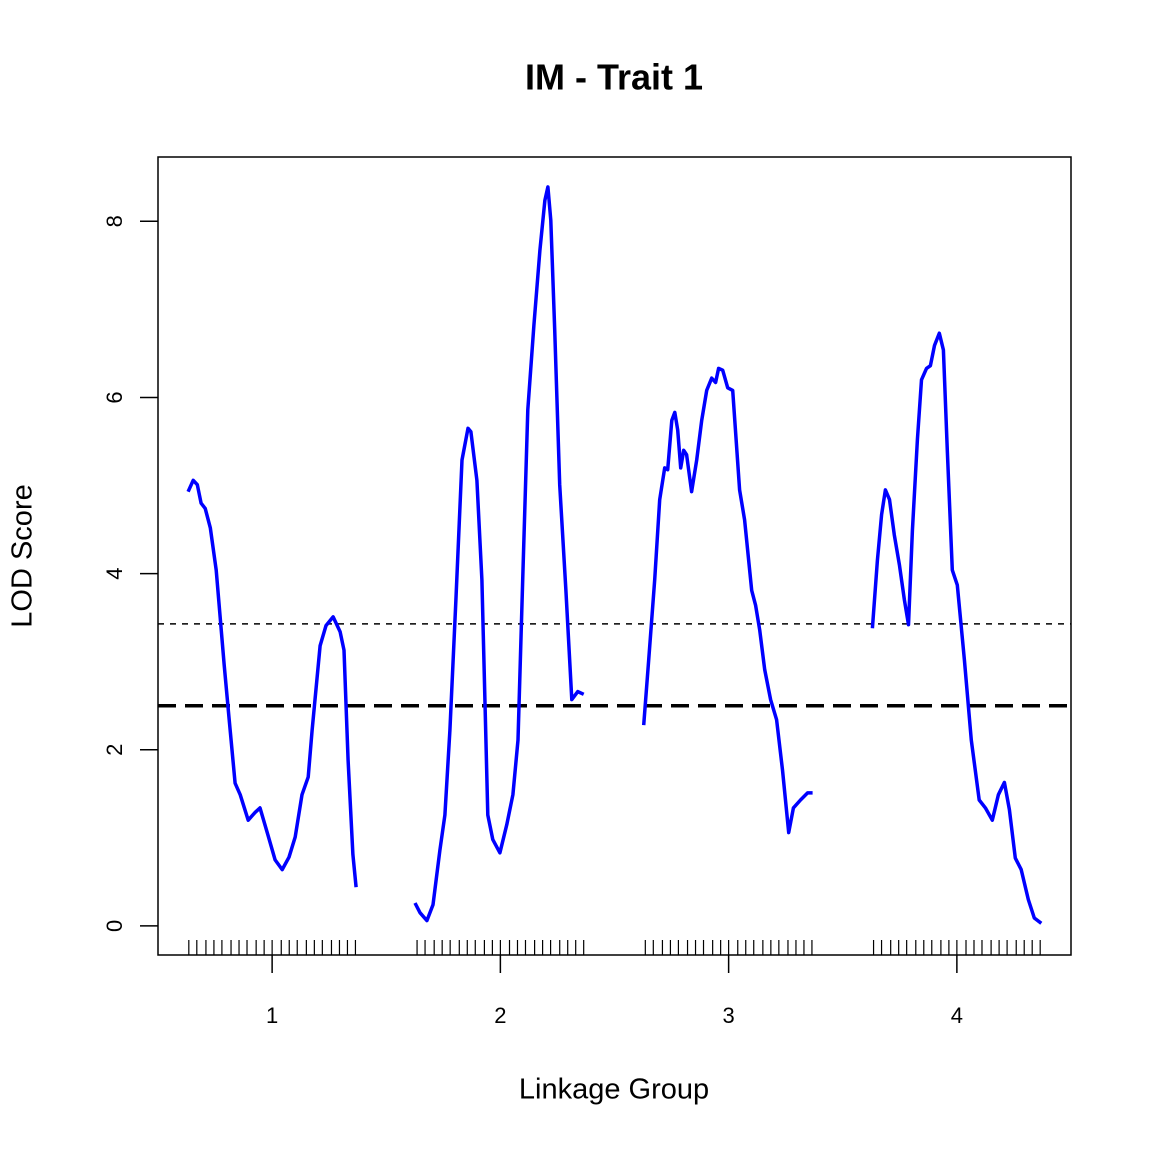 The height and width of the screenshot is (1152, 1152). I want to click on x-tick-label: 3, so click(729, 1015).